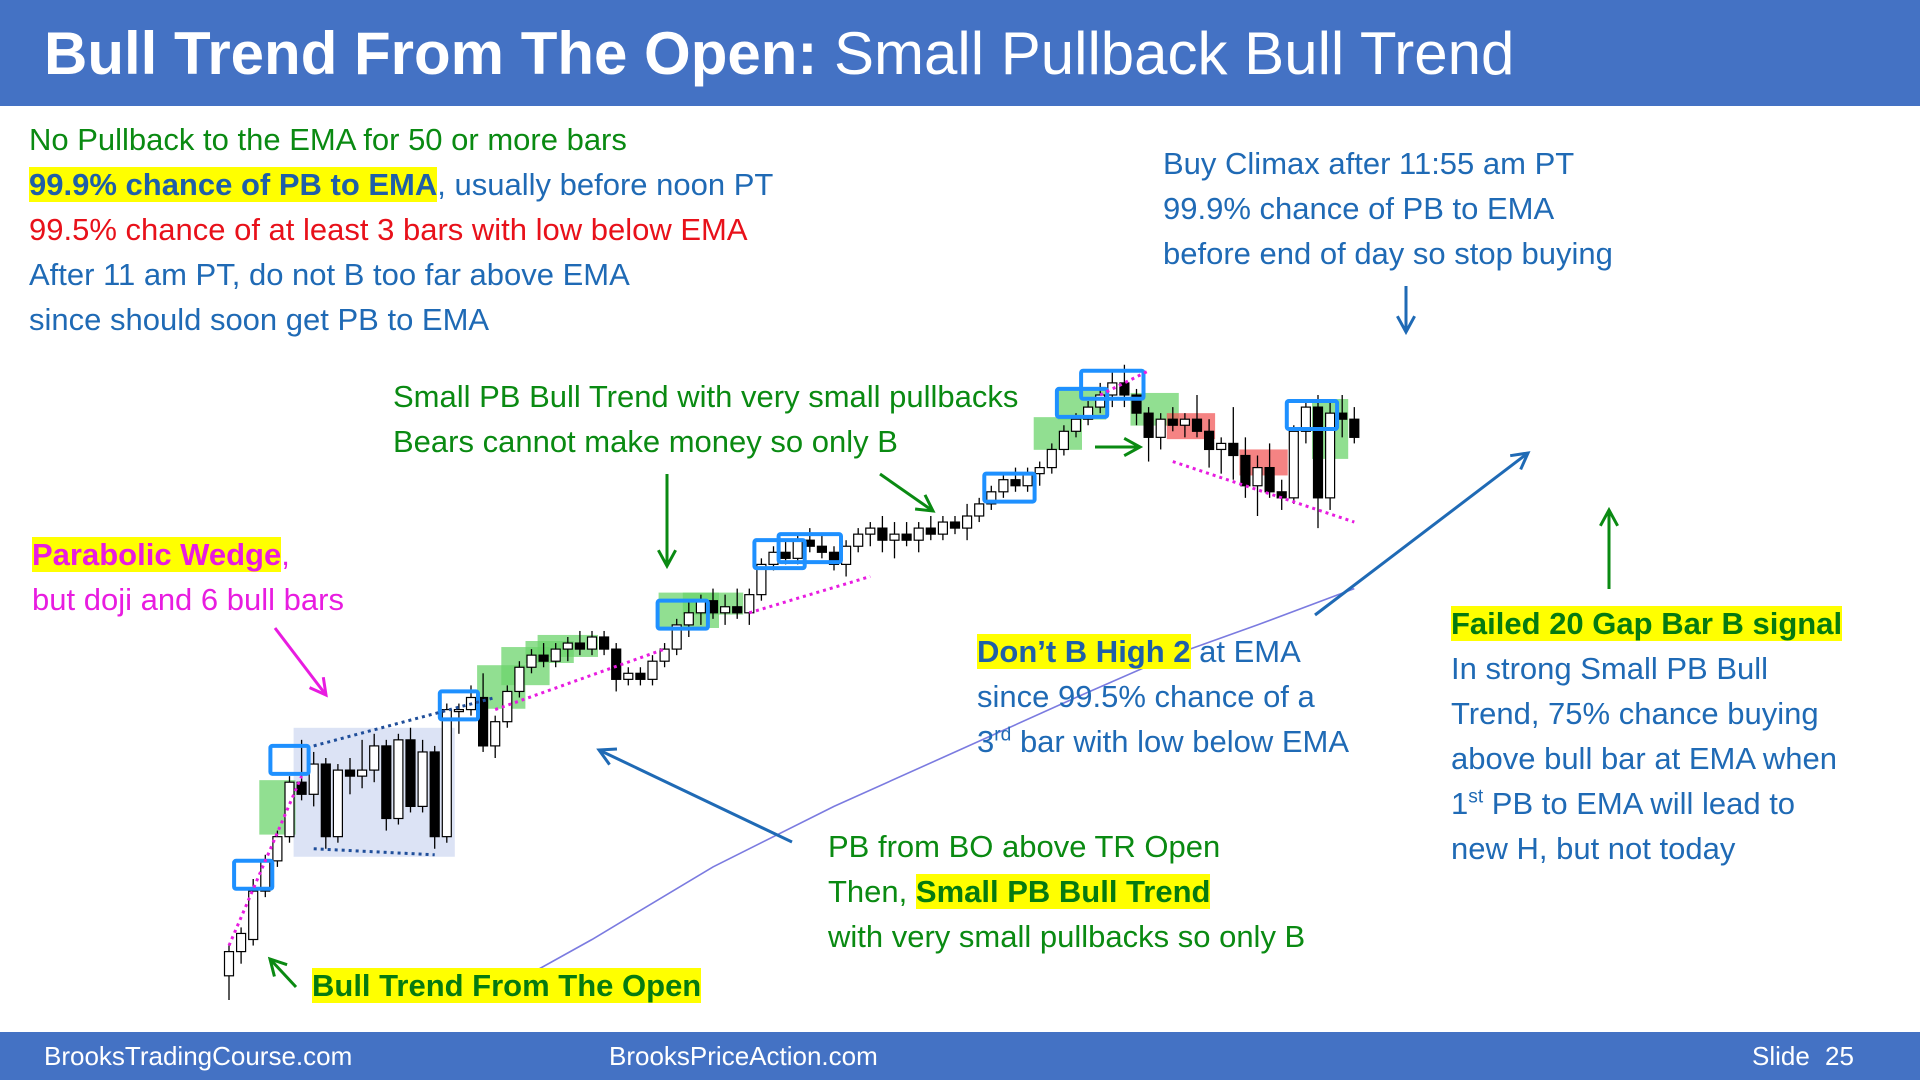 This screenshot has width=1920, height=1080. What do you see at coordinates (1406, 311) in the screenshot?
I see `arrow-buy-climax` at bounding box center [1406, 311].